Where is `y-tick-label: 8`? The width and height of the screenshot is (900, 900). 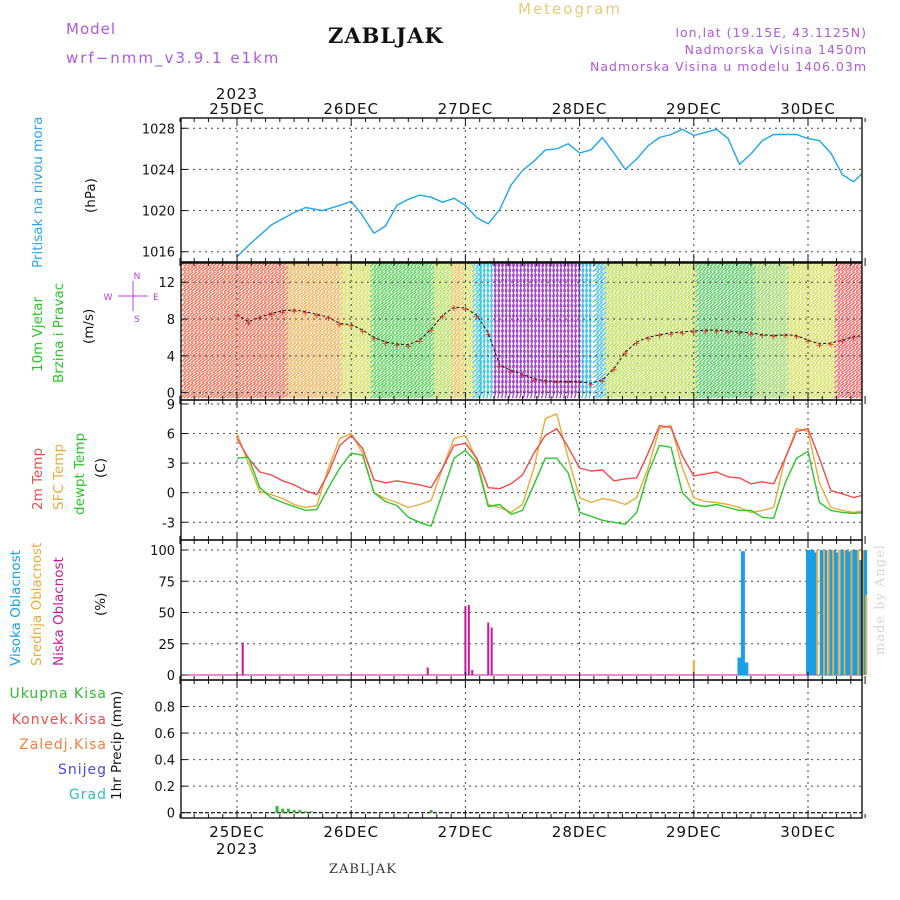
y-tick-label: 8 is located at coordinates (171, 320).